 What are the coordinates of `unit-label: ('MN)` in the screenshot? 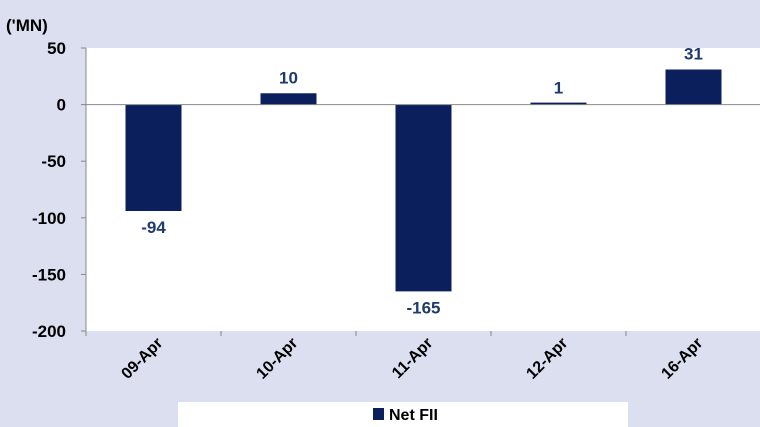 It's located at (27, 25).